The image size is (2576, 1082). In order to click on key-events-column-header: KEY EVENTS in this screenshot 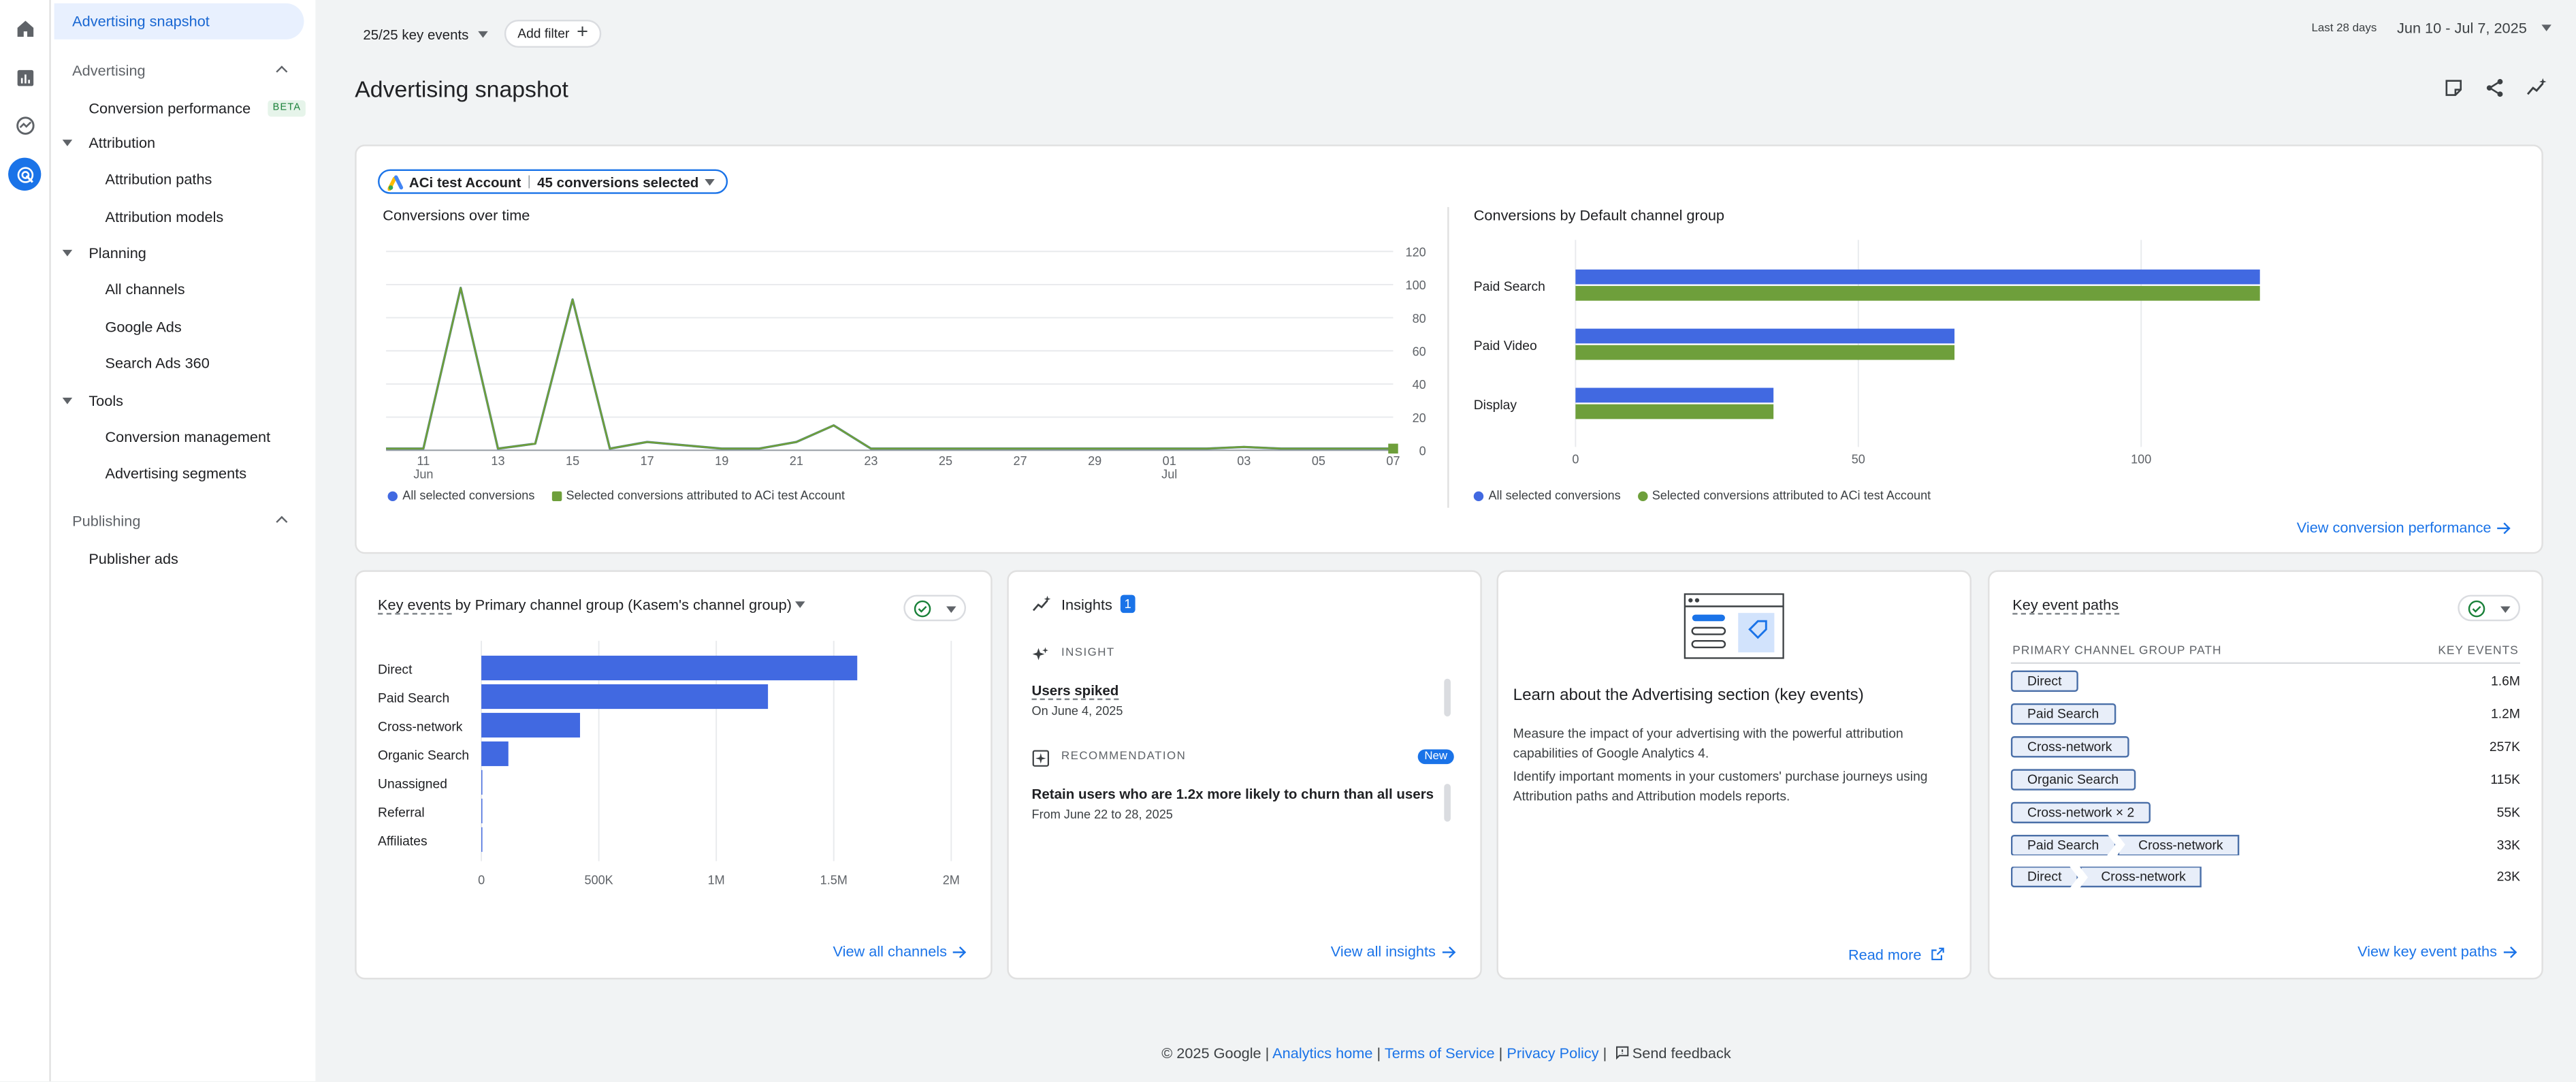, I will do `click(2478, 650)`.